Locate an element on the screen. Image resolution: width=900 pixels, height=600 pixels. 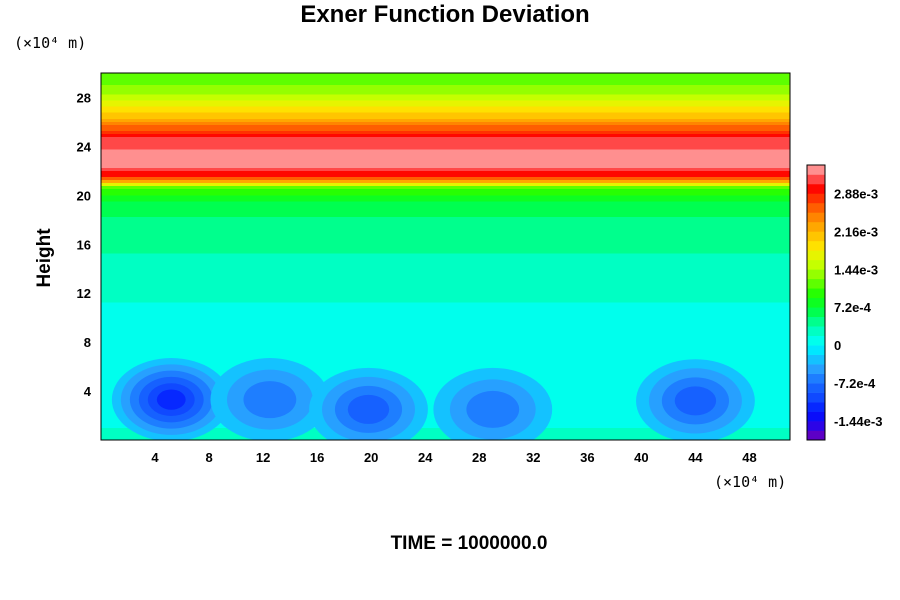
y-axis-ticks: 4 8 12 16 20 24 28 is located at coordinates (84, 244).